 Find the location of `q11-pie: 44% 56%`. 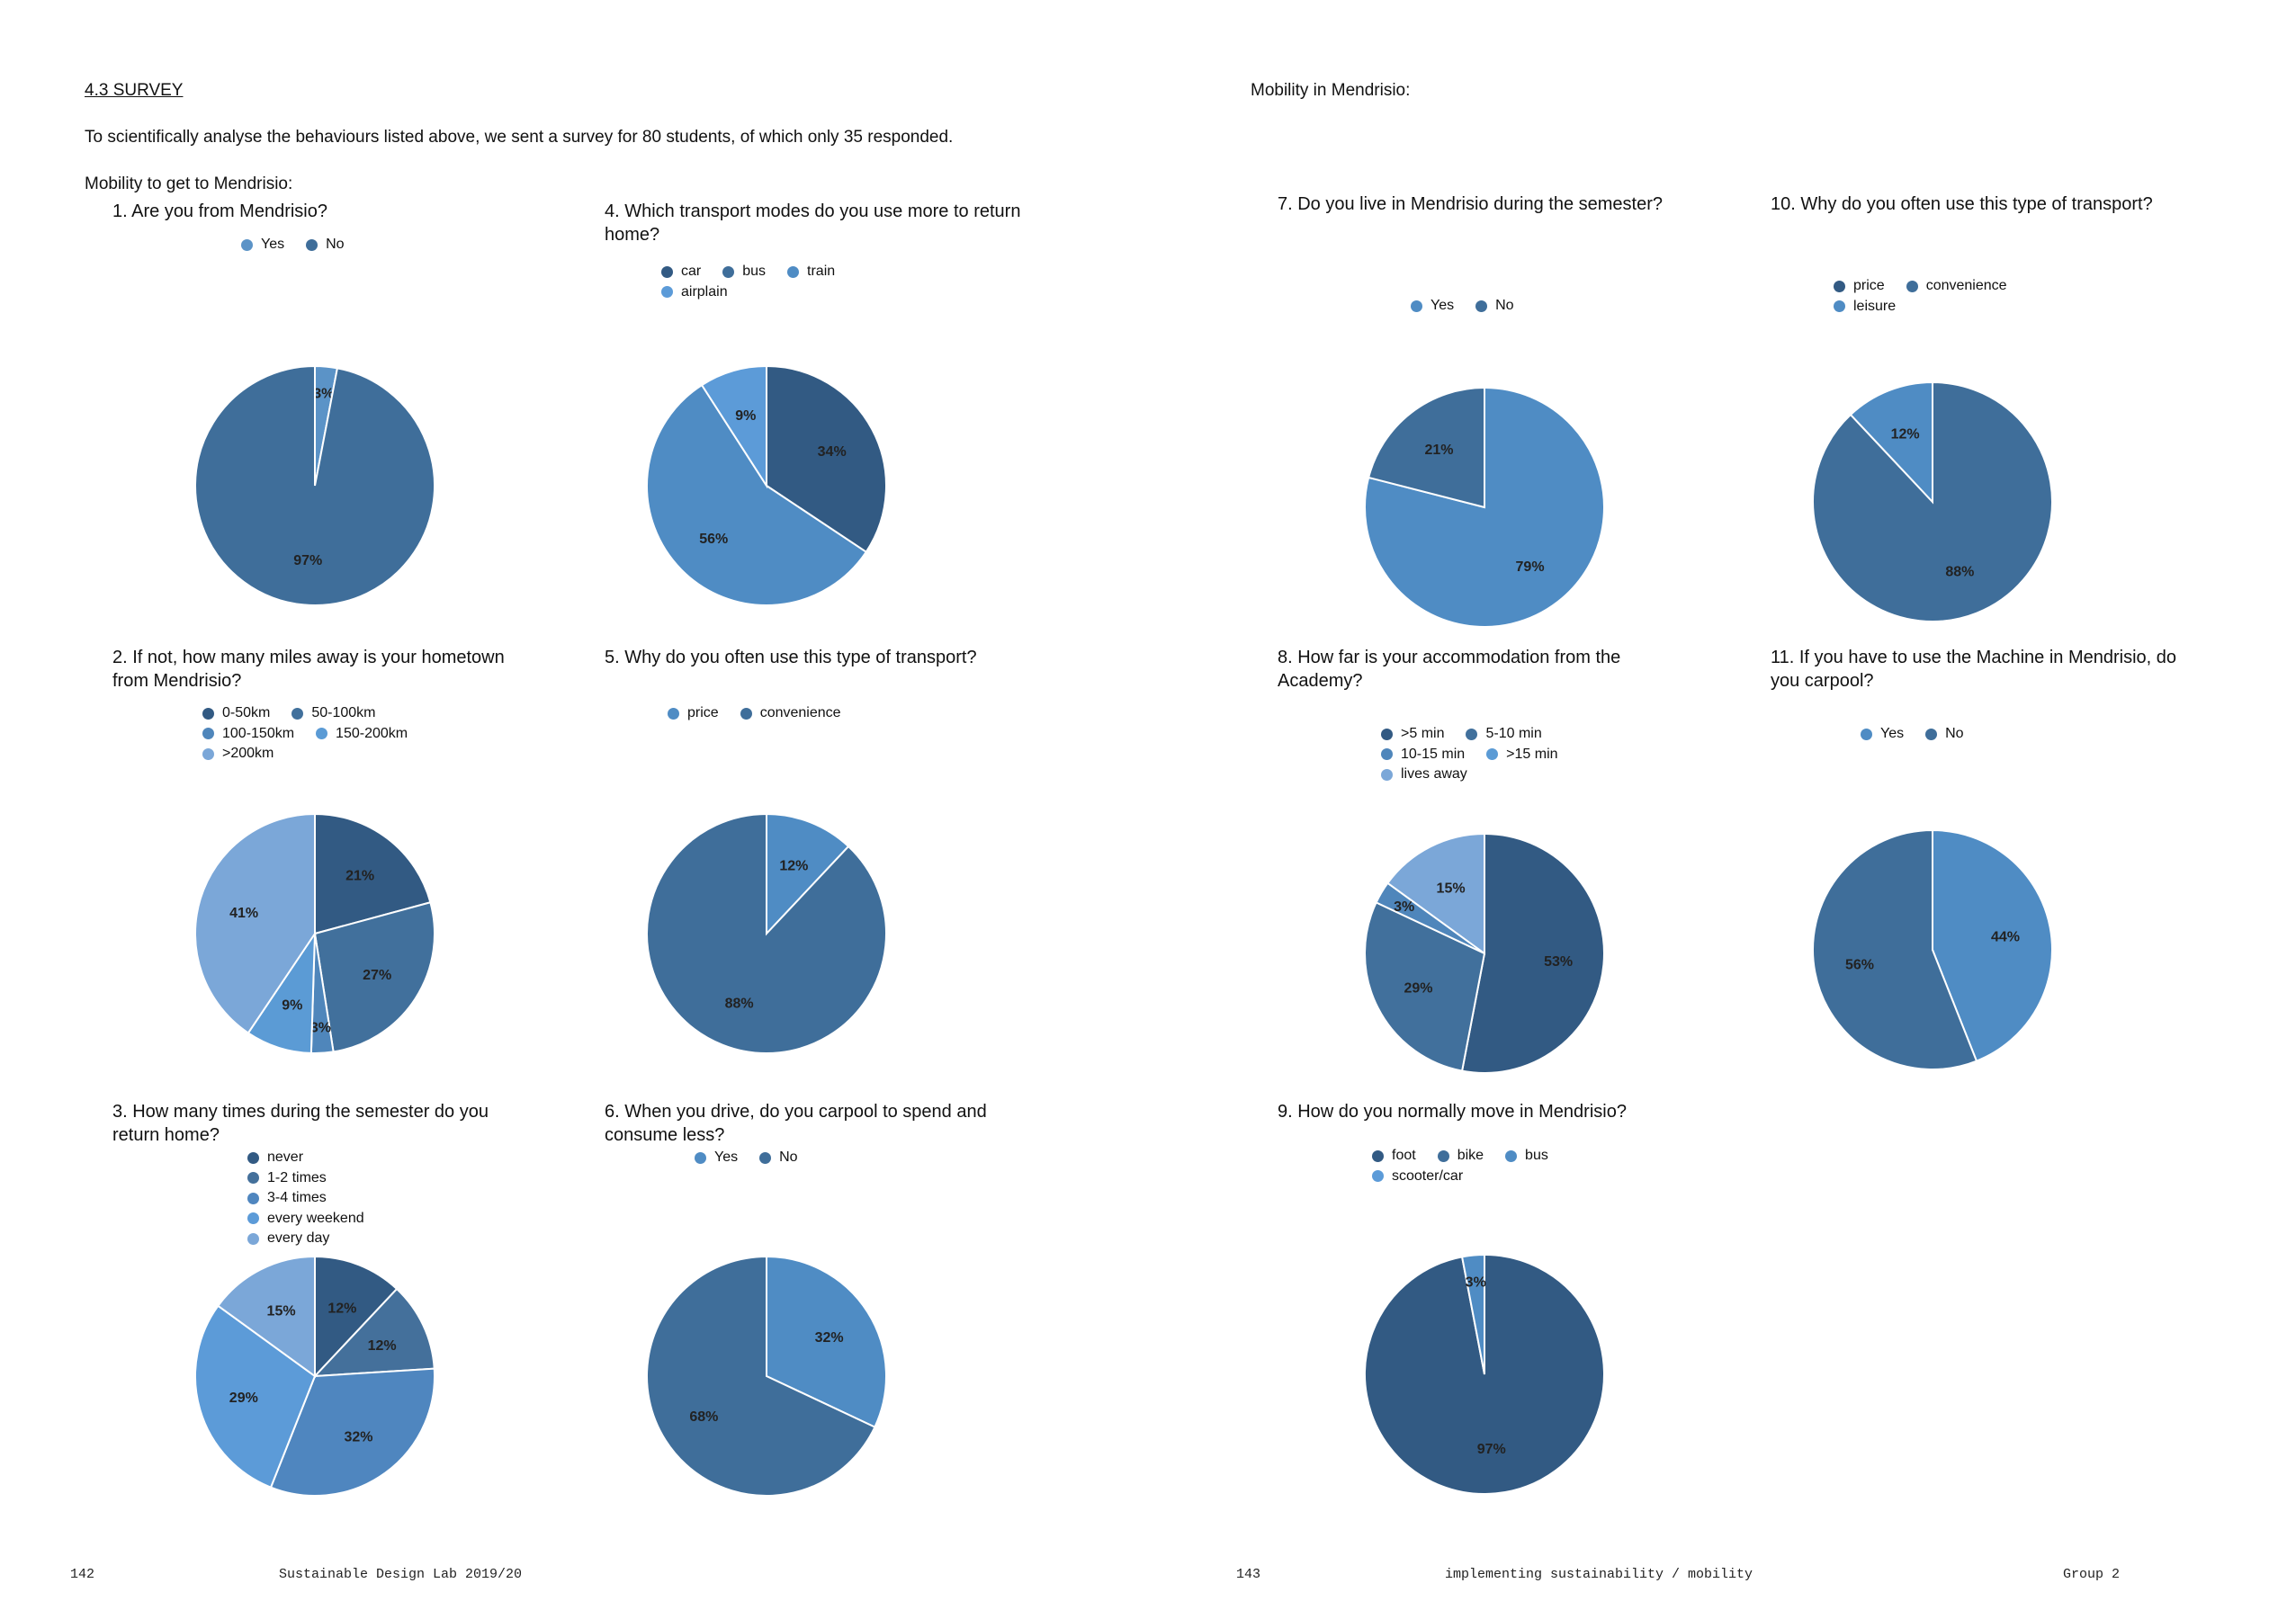

q11-pie: 44% 56% is located at coordinates (1932, 949).